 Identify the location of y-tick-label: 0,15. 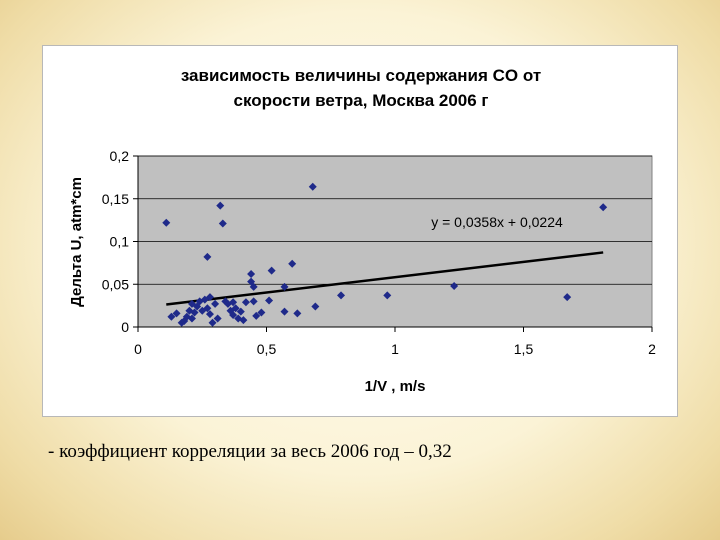
(115, 199).